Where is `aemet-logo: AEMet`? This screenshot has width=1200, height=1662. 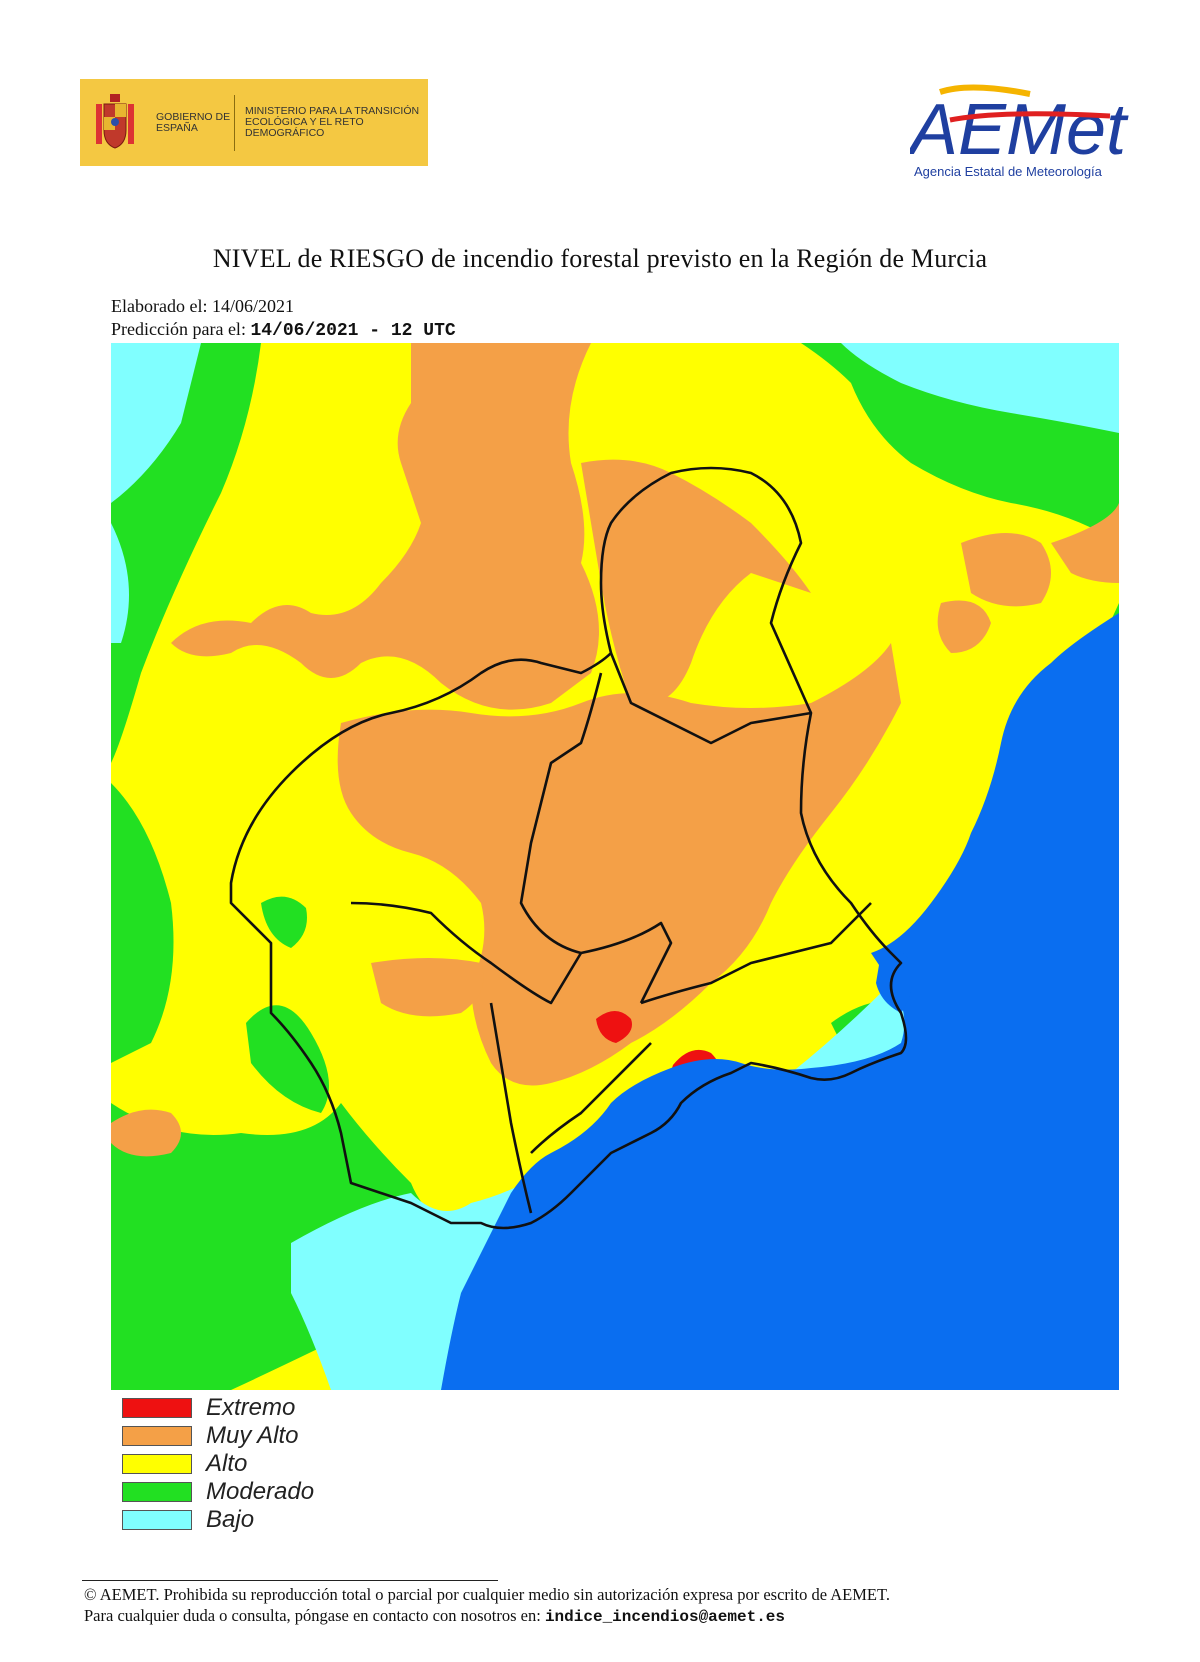
aemet-logo: AEMet is located at coordinates (1018, 132).